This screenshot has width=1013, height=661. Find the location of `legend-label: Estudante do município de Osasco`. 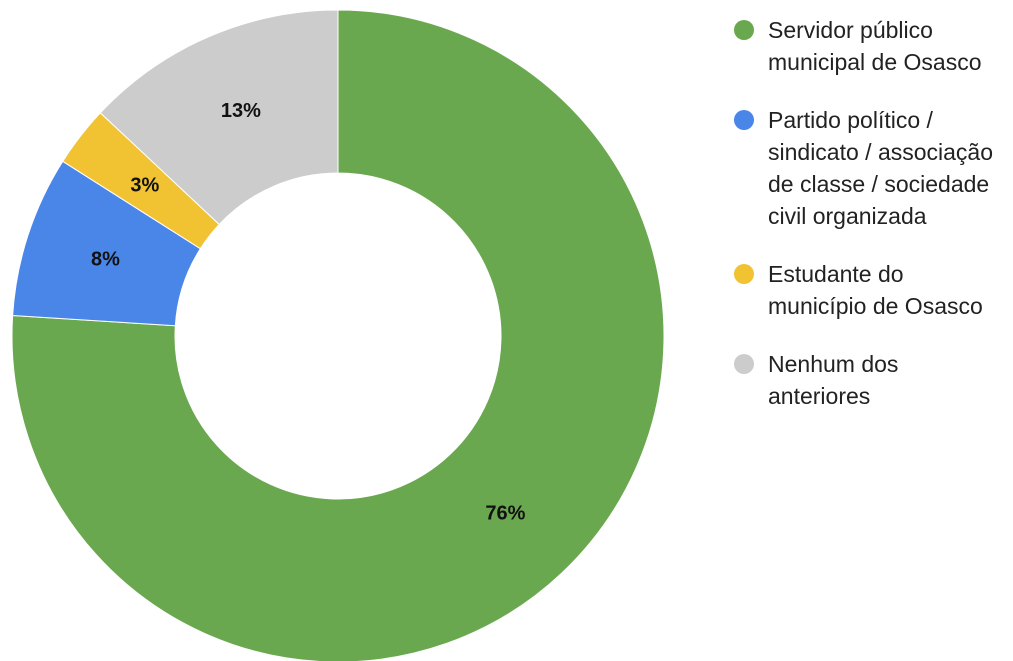

legend-label: Estudante do município de Osasco is located at coordinates (875, 290).